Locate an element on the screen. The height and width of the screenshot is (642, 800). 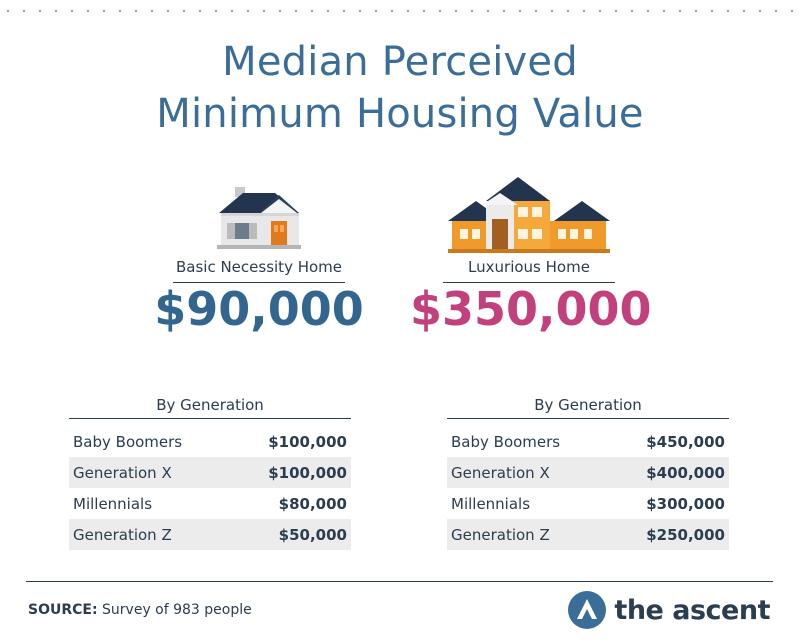
table-row: Generation Z $250,000 is located at coordinates (588, 534).